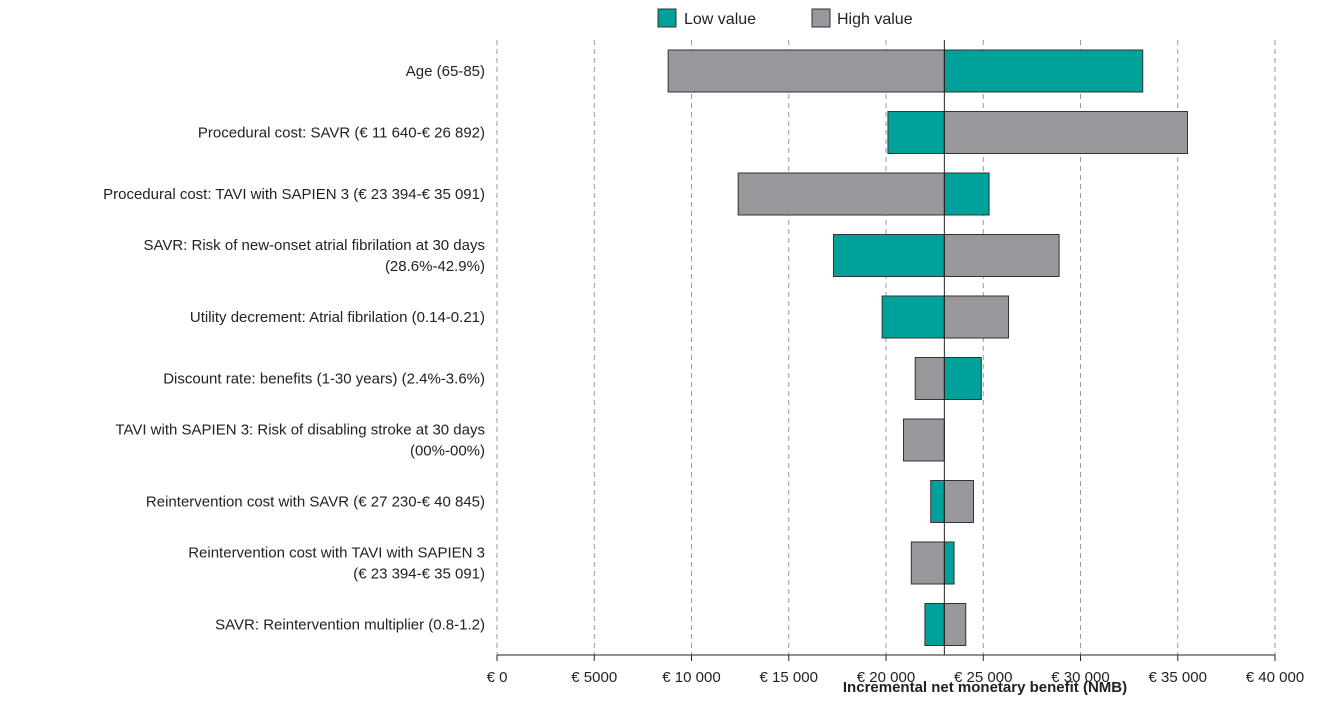 Image resolution: width=1320 pixels, height=725 pixels. I want to click on category-label: Age (65-85), so click(445, 71).